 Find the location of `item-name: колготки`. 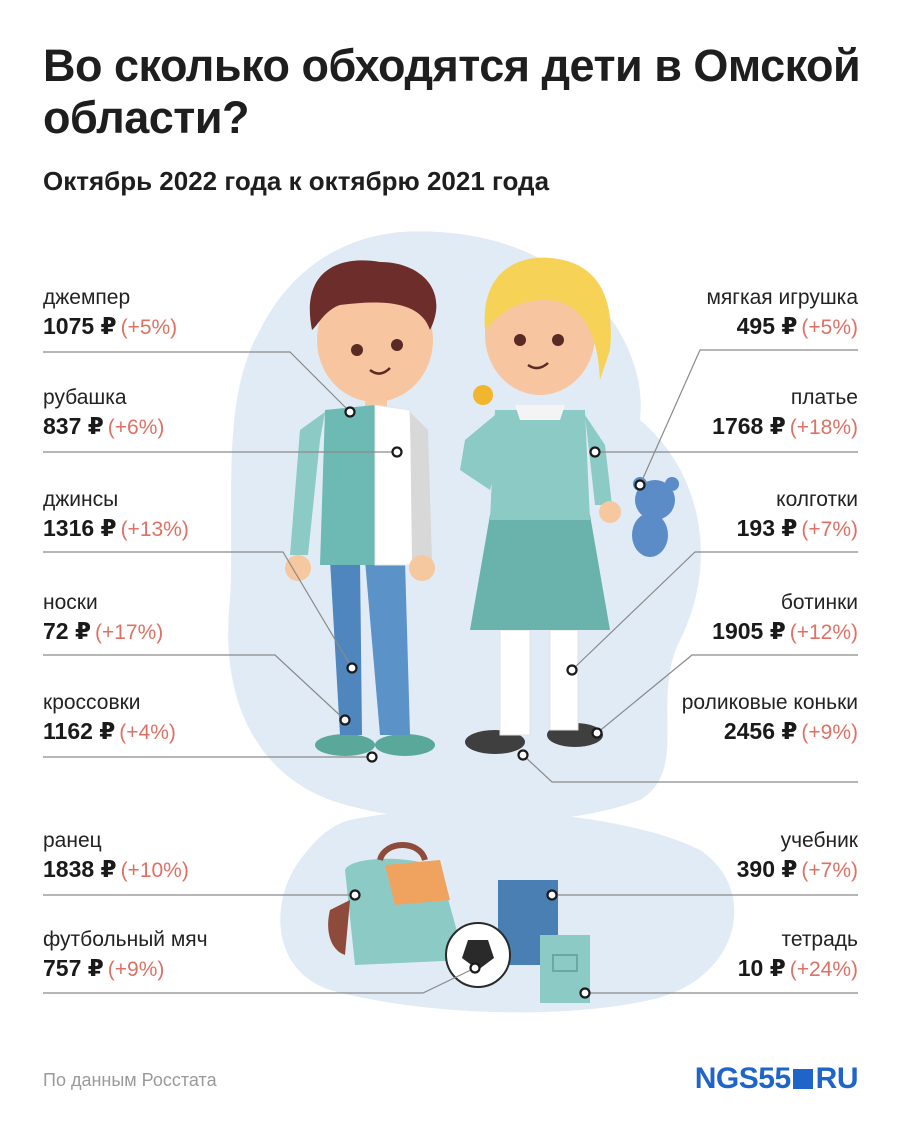

item-name: колготки is located at coordinates (817, 499).